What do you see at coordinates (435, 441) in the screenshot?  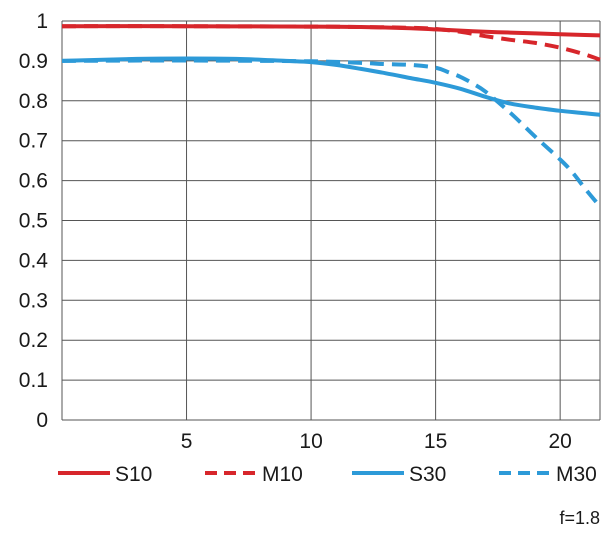 I see `x-tick-label: 15` at bounding box center [435, 441].